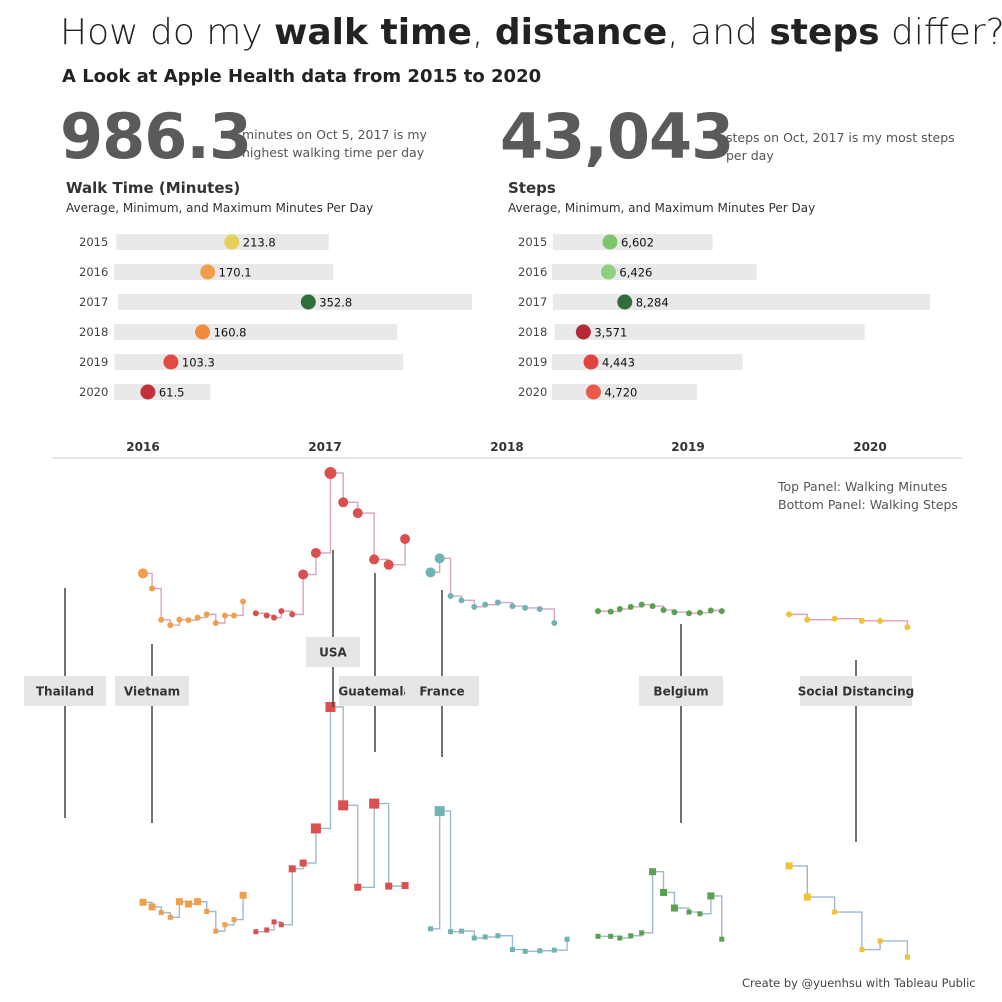  I want to click on annotation-label: Thailand, so click(65, 692).